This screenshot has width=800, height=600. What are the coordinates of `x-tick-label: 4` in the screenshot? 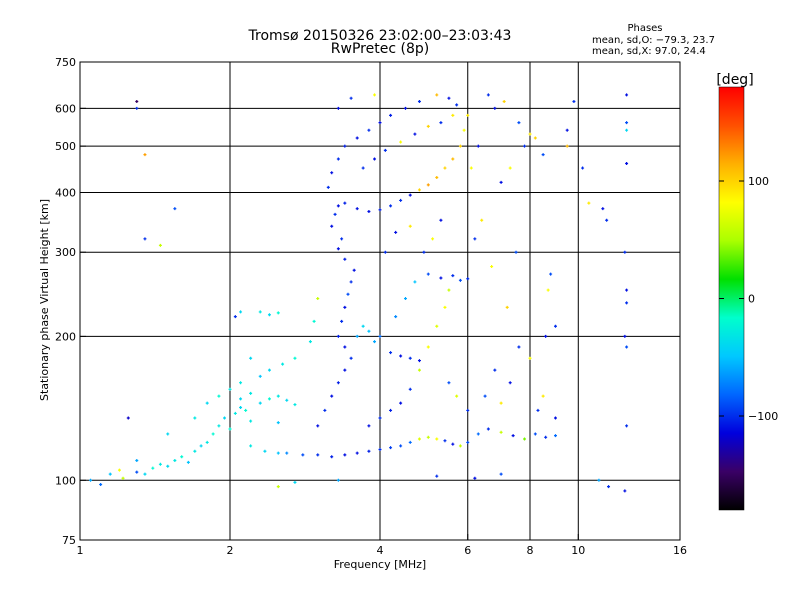 It's located at (380, 550).